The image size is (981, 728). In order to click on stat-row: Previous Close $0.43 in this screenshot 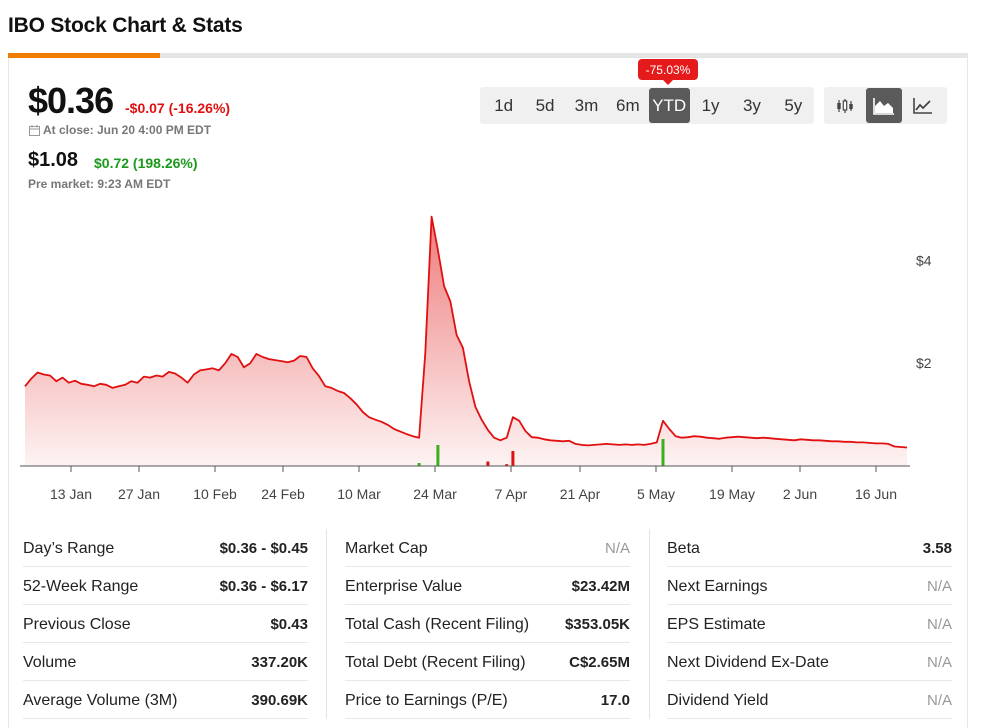, I will do `click(165, 624)`.